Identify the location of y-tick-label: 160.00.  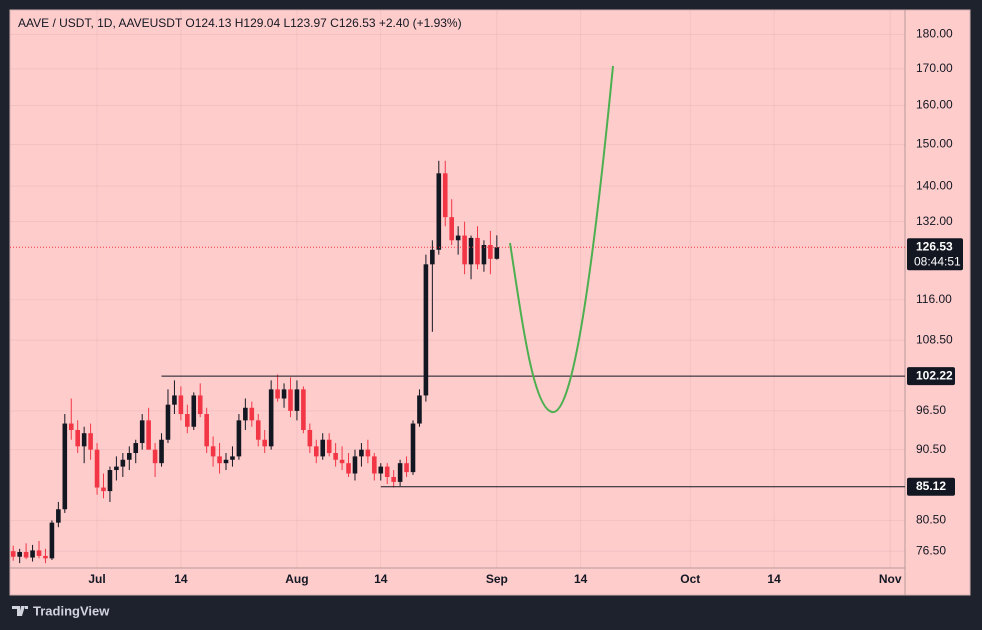
(934, 105).